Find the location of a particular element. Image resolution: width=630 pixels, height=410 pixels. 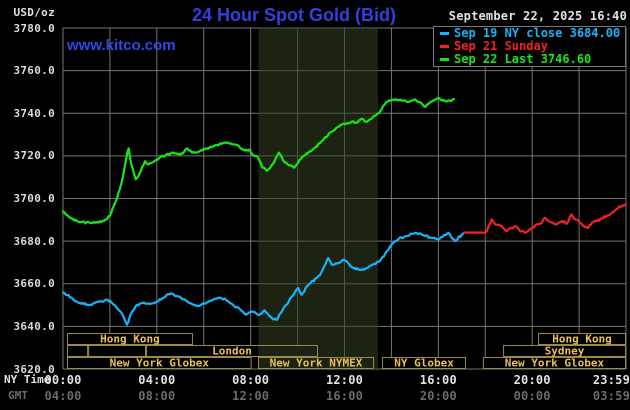

x-axis-tick-label-gmt: 12:00 is located at coordinates (251, 396).